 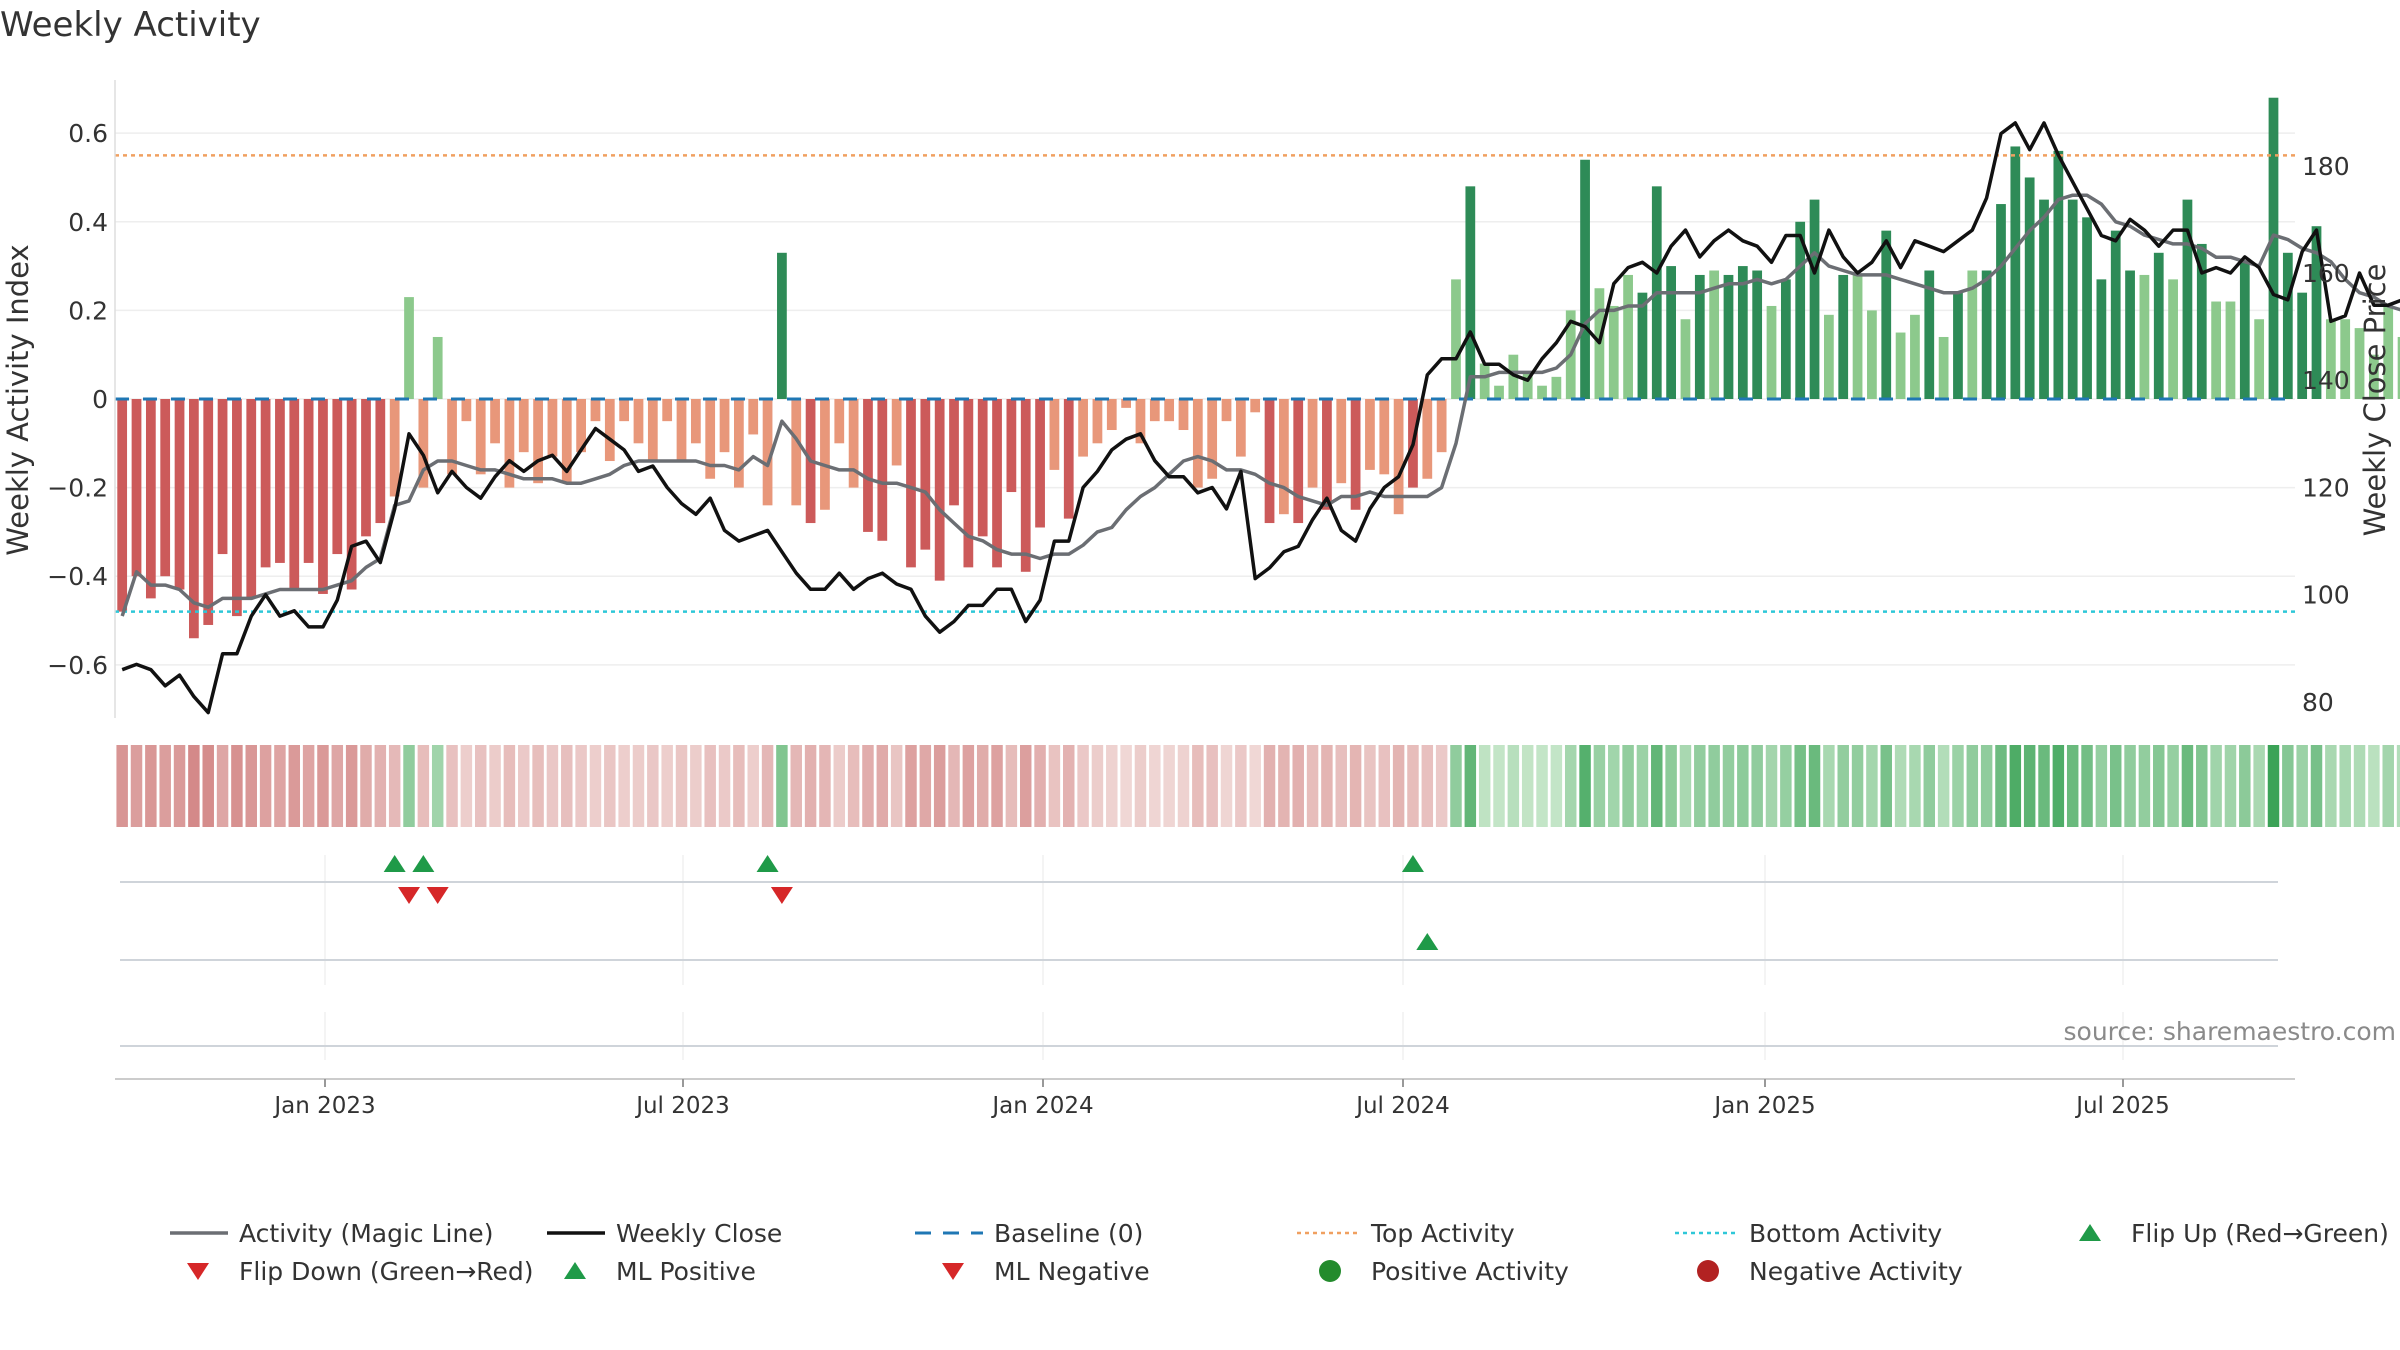 I want to click on legend-label: Activity (Magic Line), so click(x=366, y=1233).